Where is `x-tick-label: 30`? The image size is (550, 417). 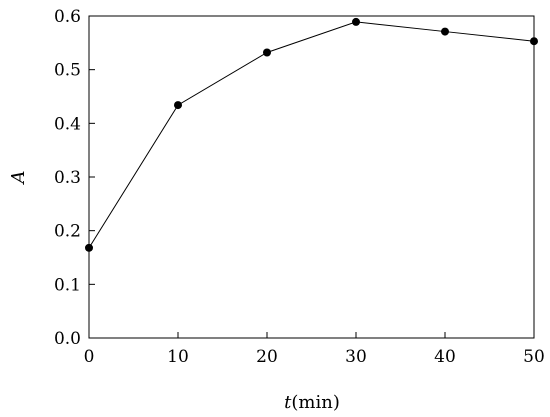 x-tick-label: 30 is located at coordinates (356, 357).